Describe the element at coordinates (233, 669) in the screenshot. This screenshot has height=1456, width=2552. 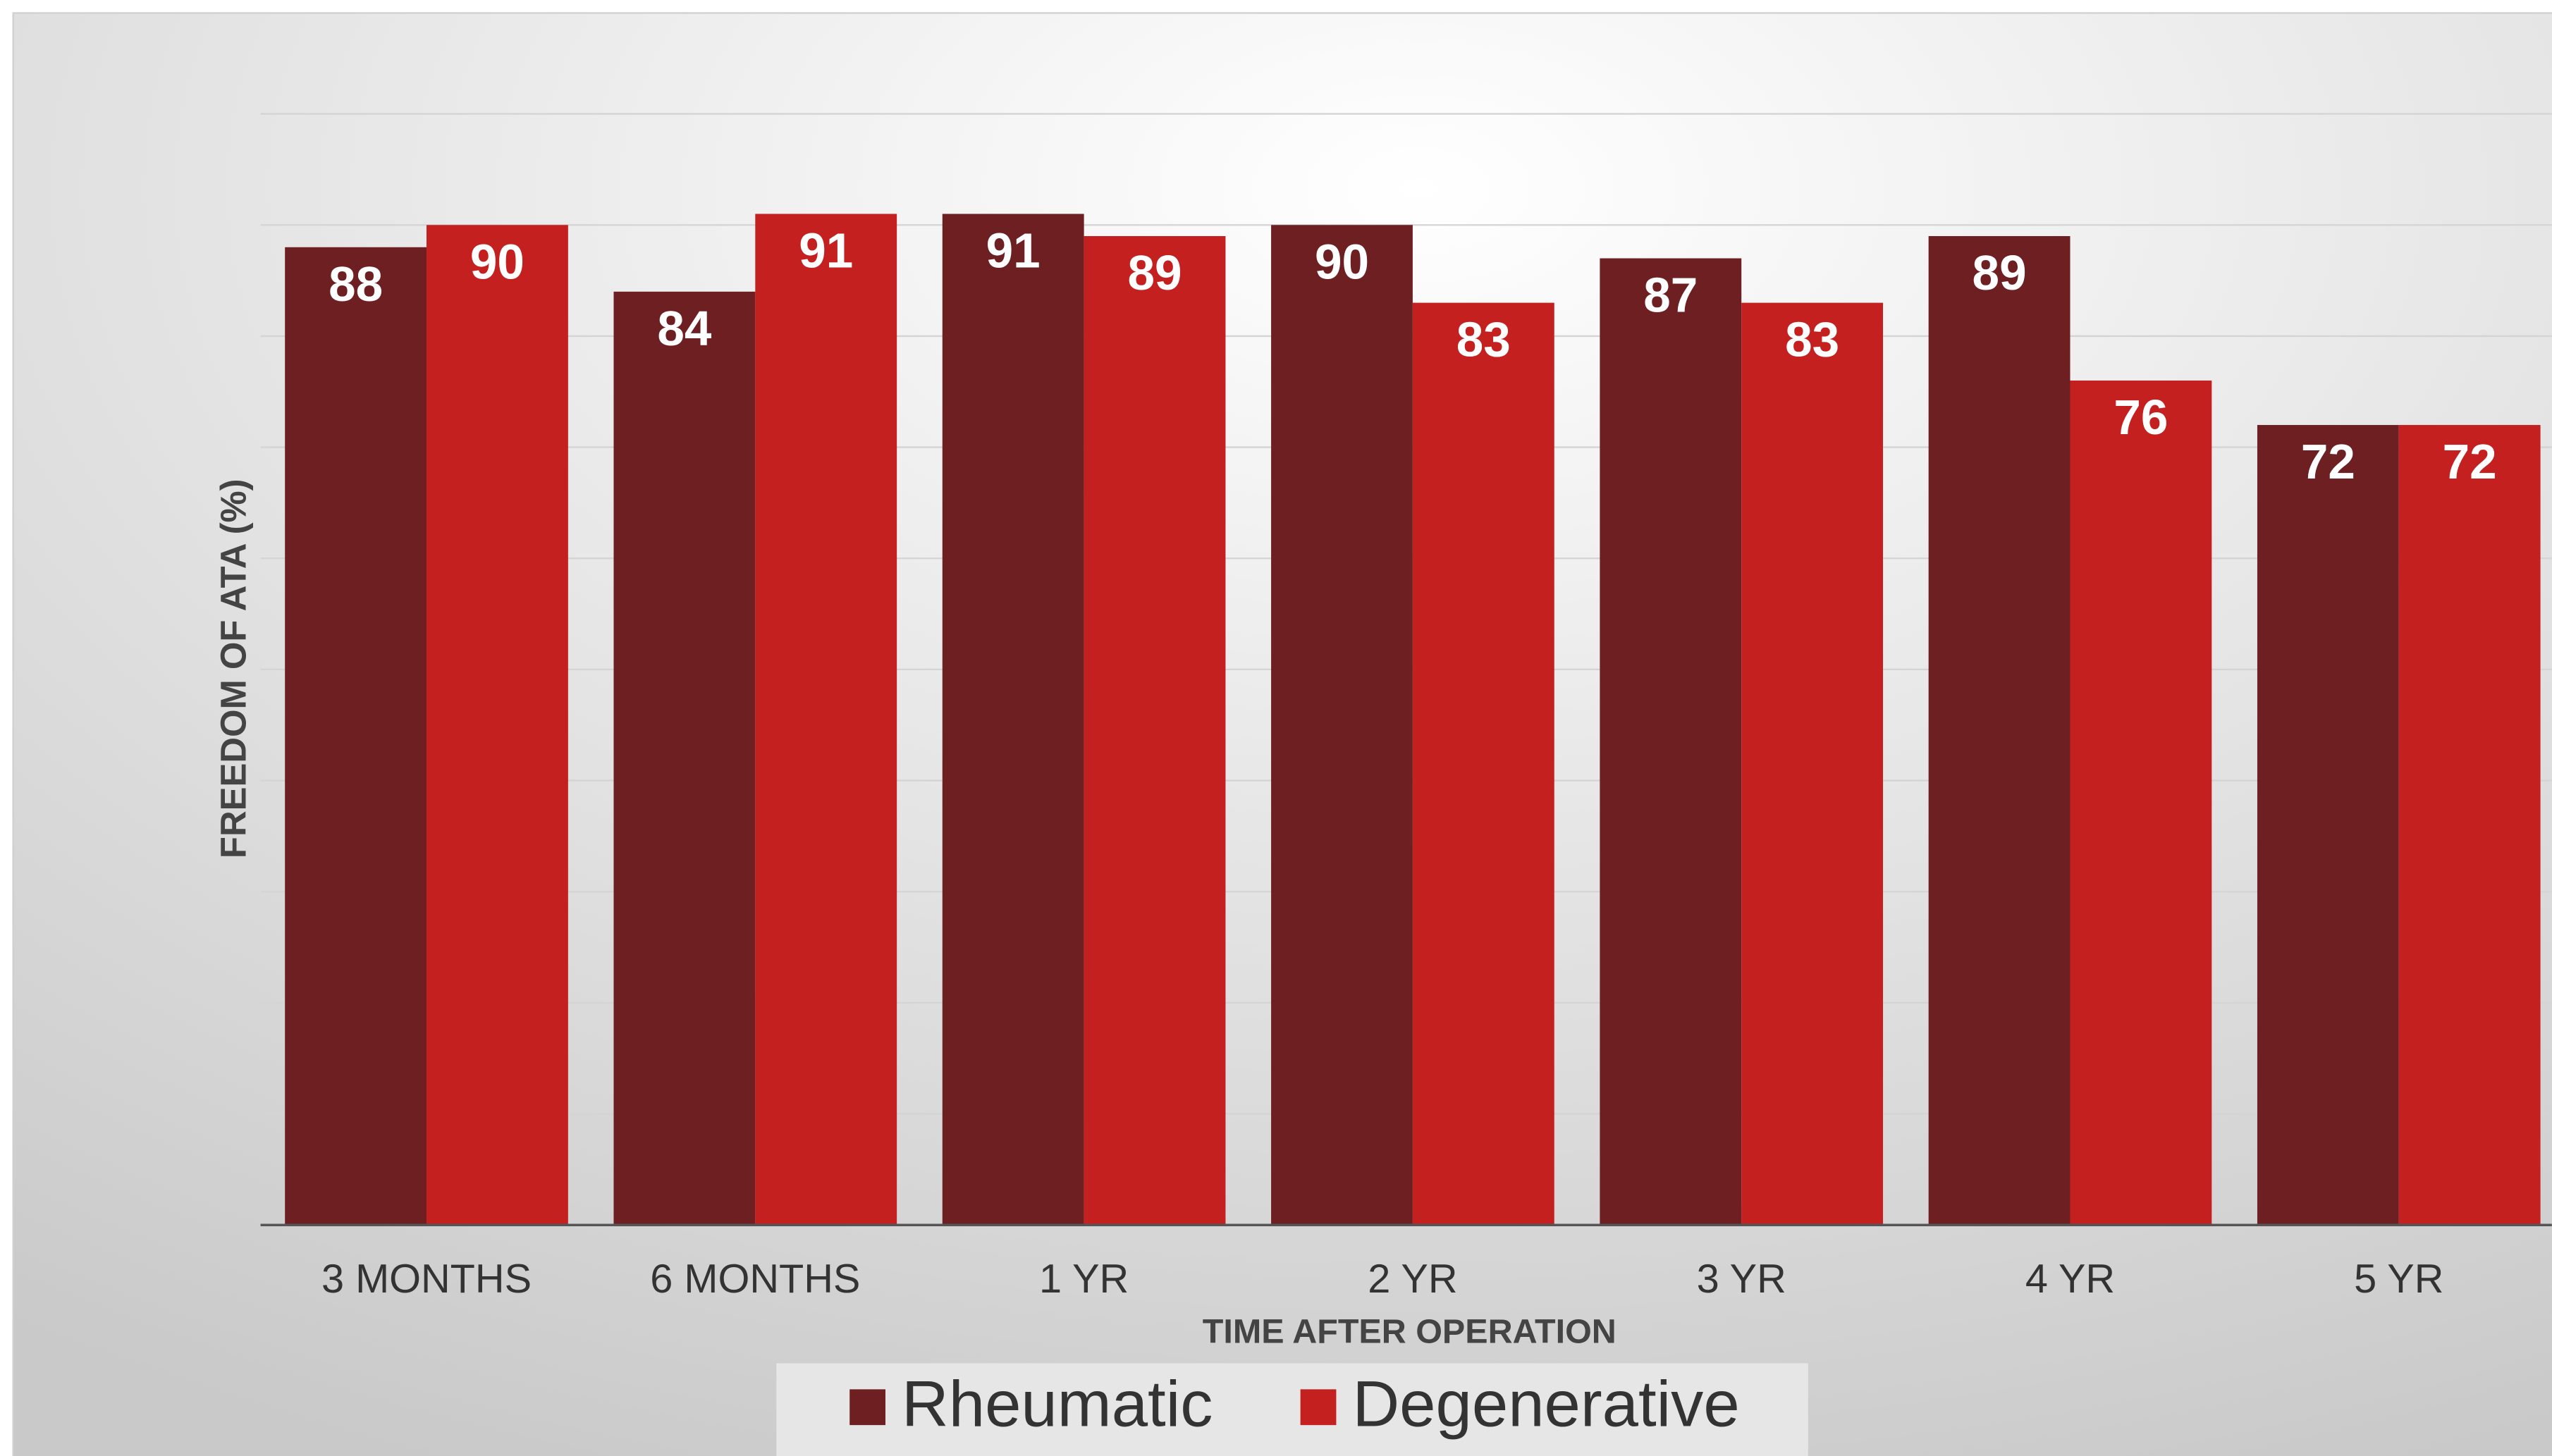
I see `y-axis-title: FREEDOM OF ATA (%)` at that location.